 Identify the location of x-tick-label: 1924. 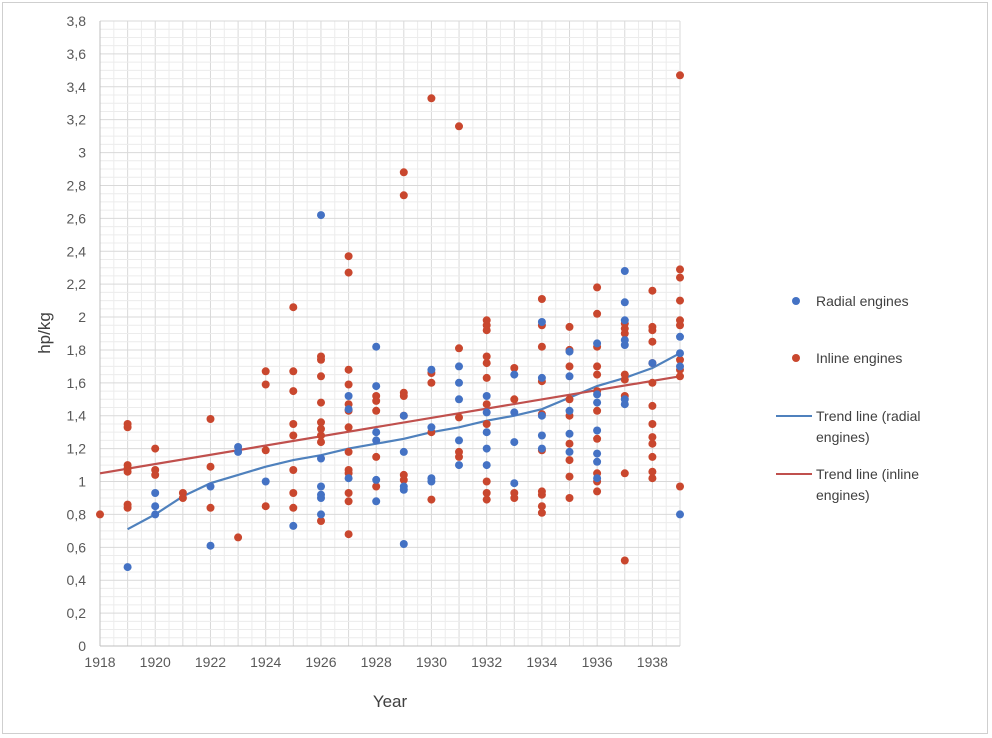
(265, 662).